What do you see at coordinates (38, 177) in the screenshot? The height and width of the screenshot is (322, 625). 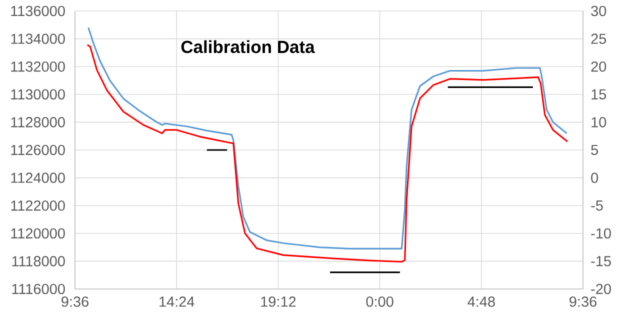 I see `y-tick-label: 1124000` at bounding box center [38, 177].